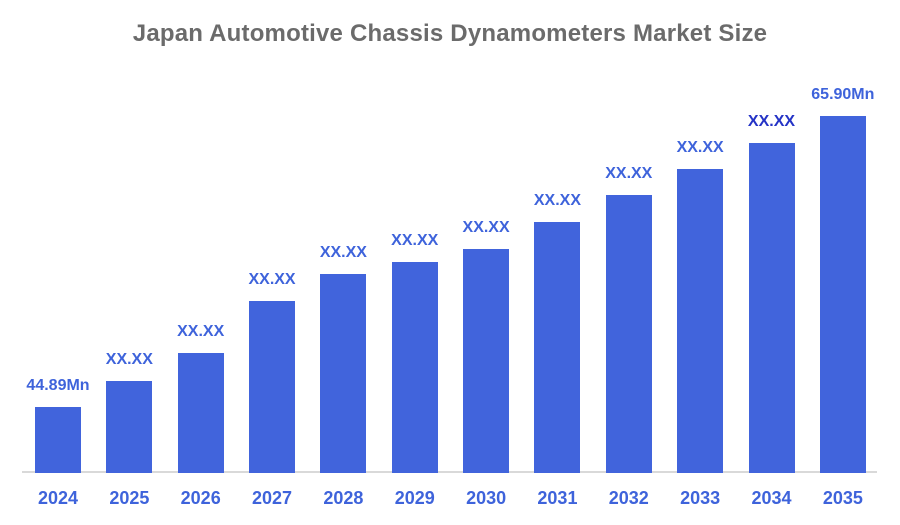 This screenshot has width=900, height=525. What do you see at coordinates (58, 385) in the screenshot?
I see `bar-value-label-2024: 44.89Mn` at bounding box center [58, 385].